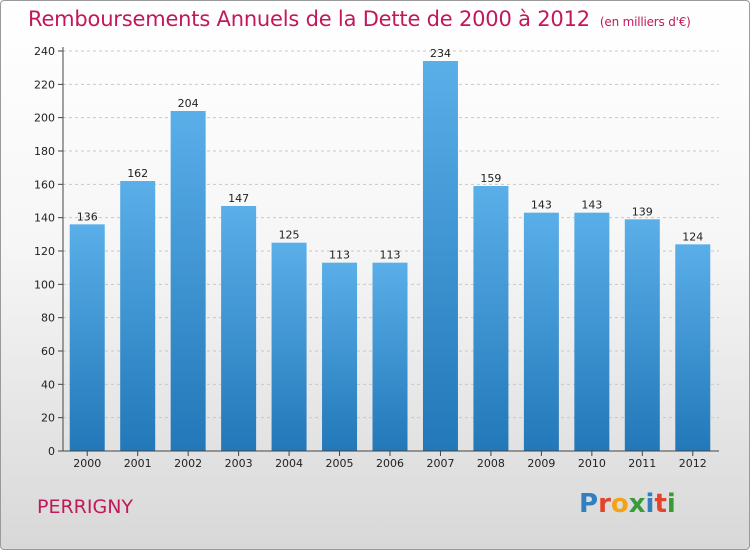 The width and height of the screenshot is (750, 550). Describe the element at coordinates (642, 211) in the screenshot. I see `data-label: 139` at that location.